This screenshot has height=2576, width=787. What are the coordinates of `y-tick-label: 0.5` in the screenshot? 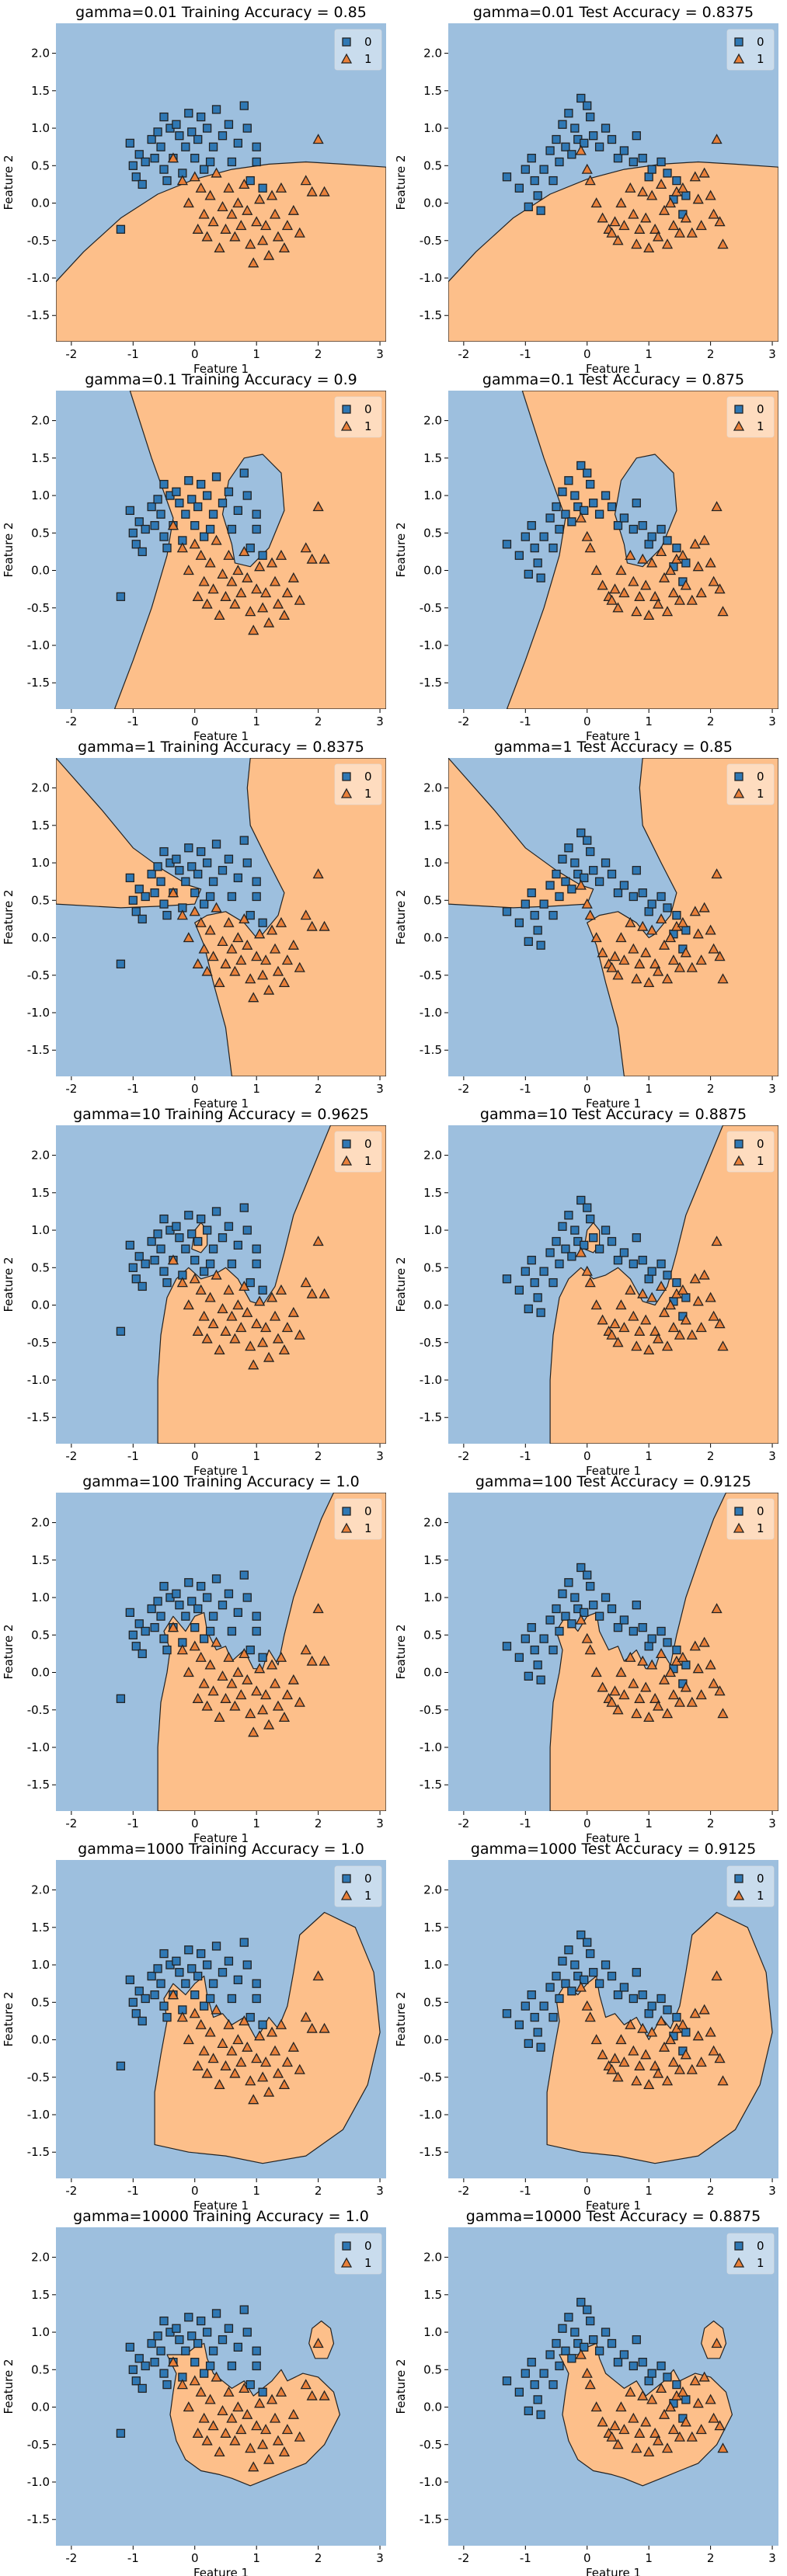 It's located at (41, 2002).